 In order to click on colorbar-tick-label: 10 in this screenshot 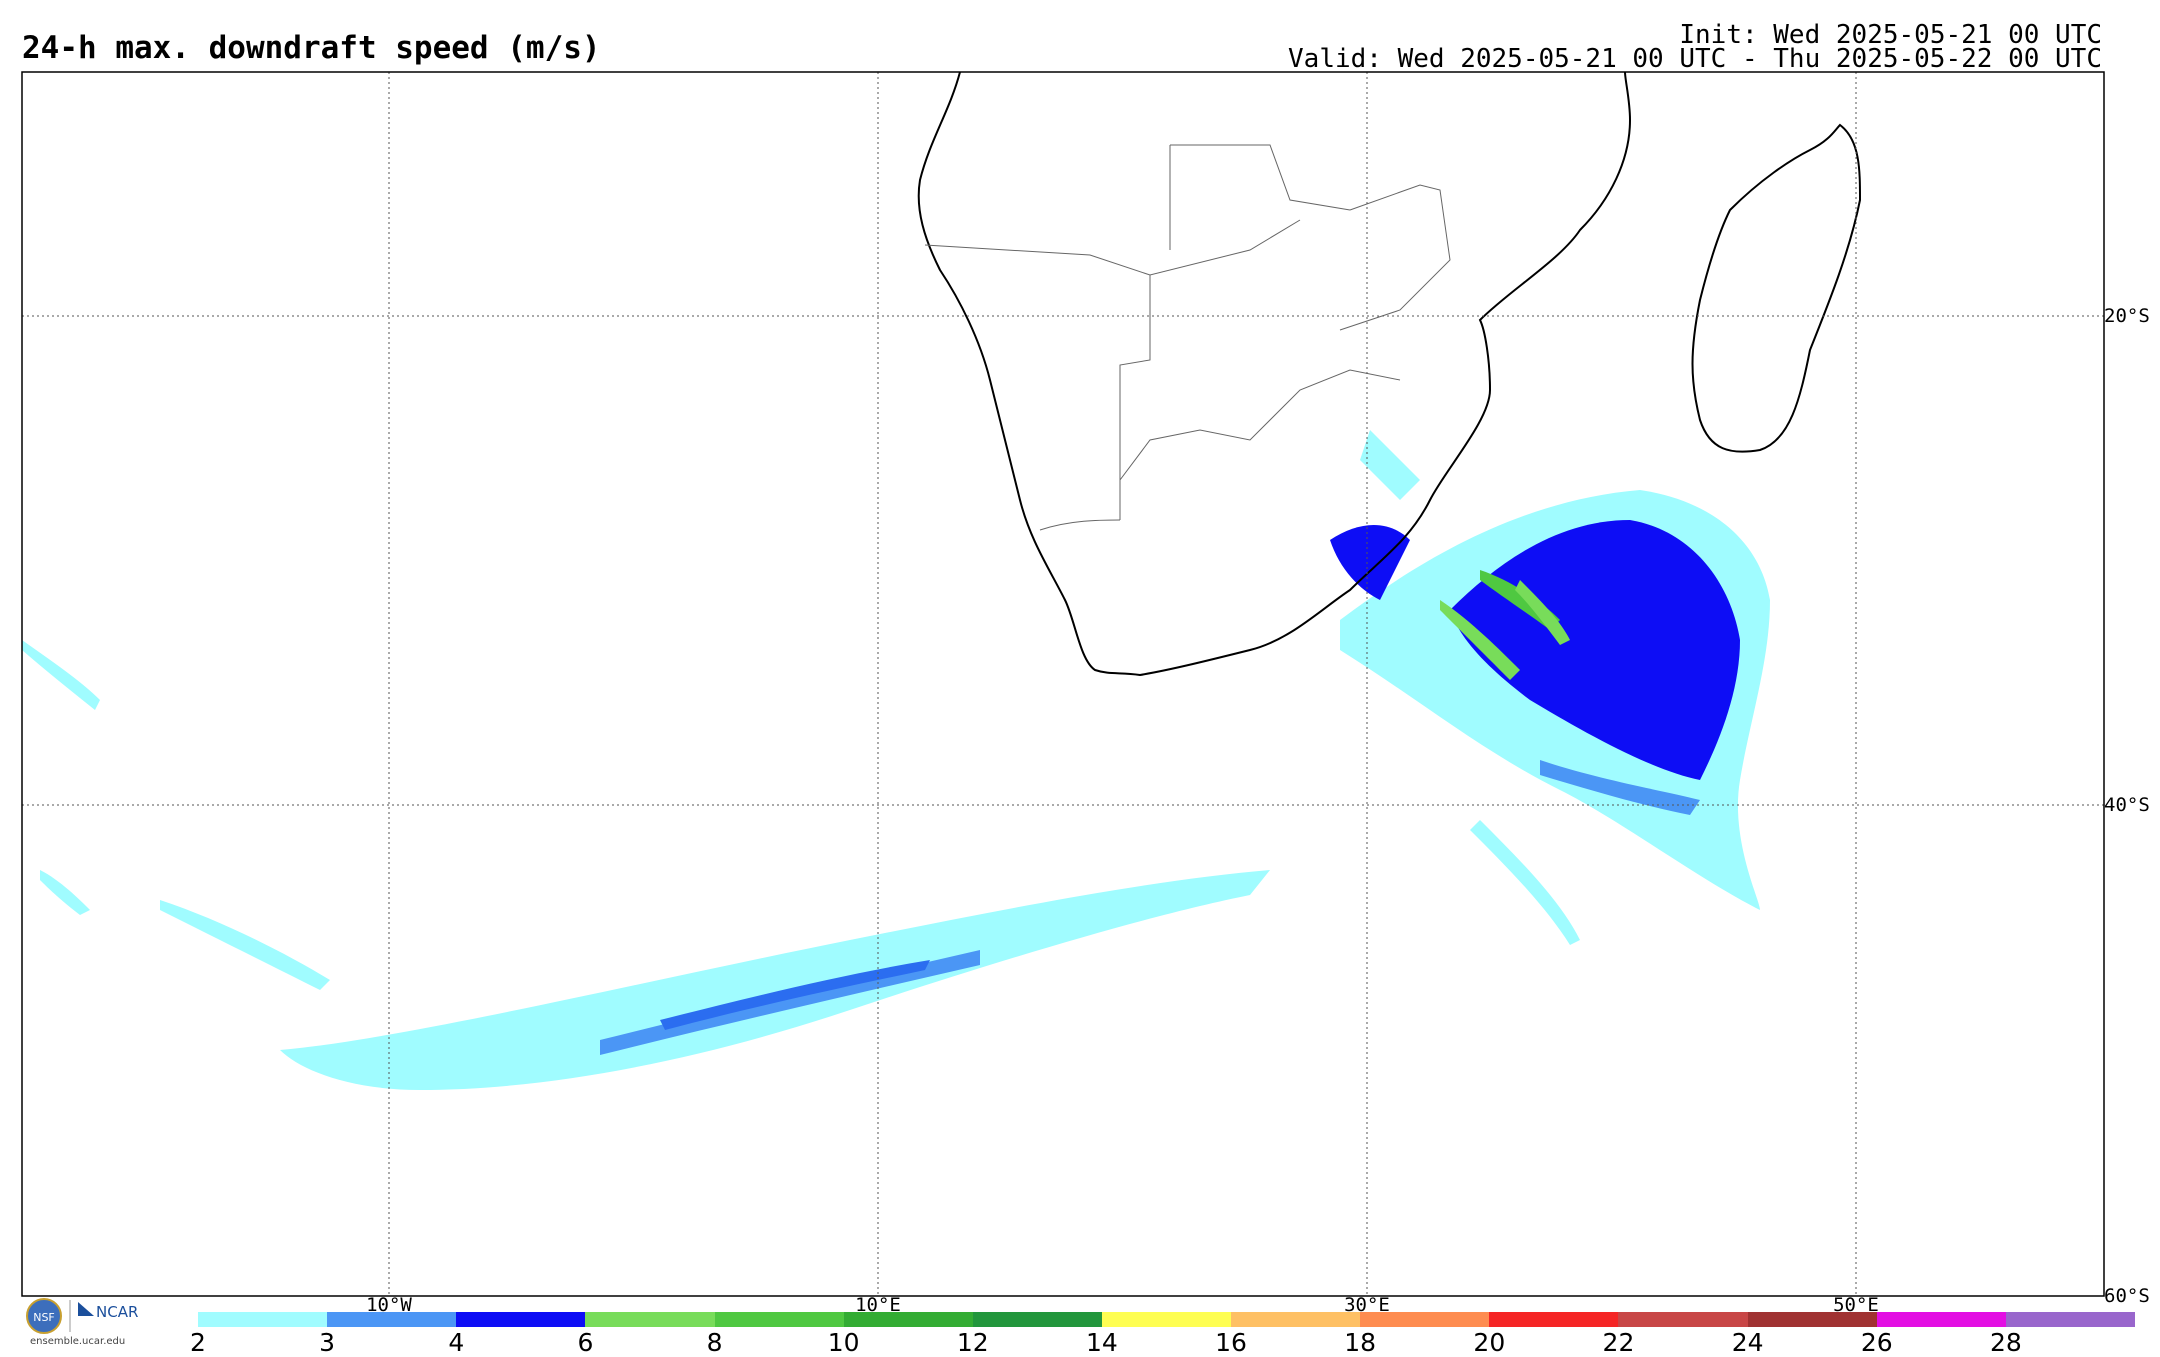, I will do `click(843, 1342)`.